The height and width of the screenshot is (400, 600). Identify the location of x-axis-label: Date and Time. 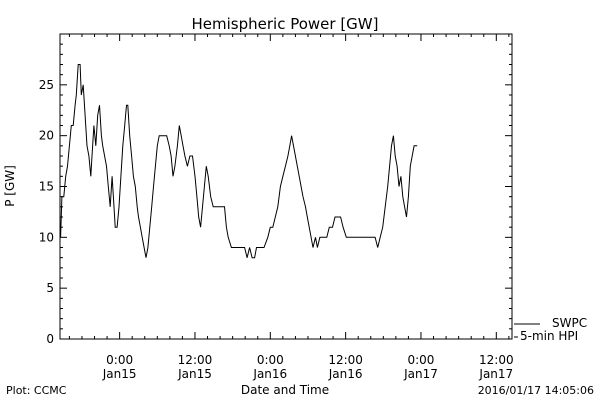
(285, 390).